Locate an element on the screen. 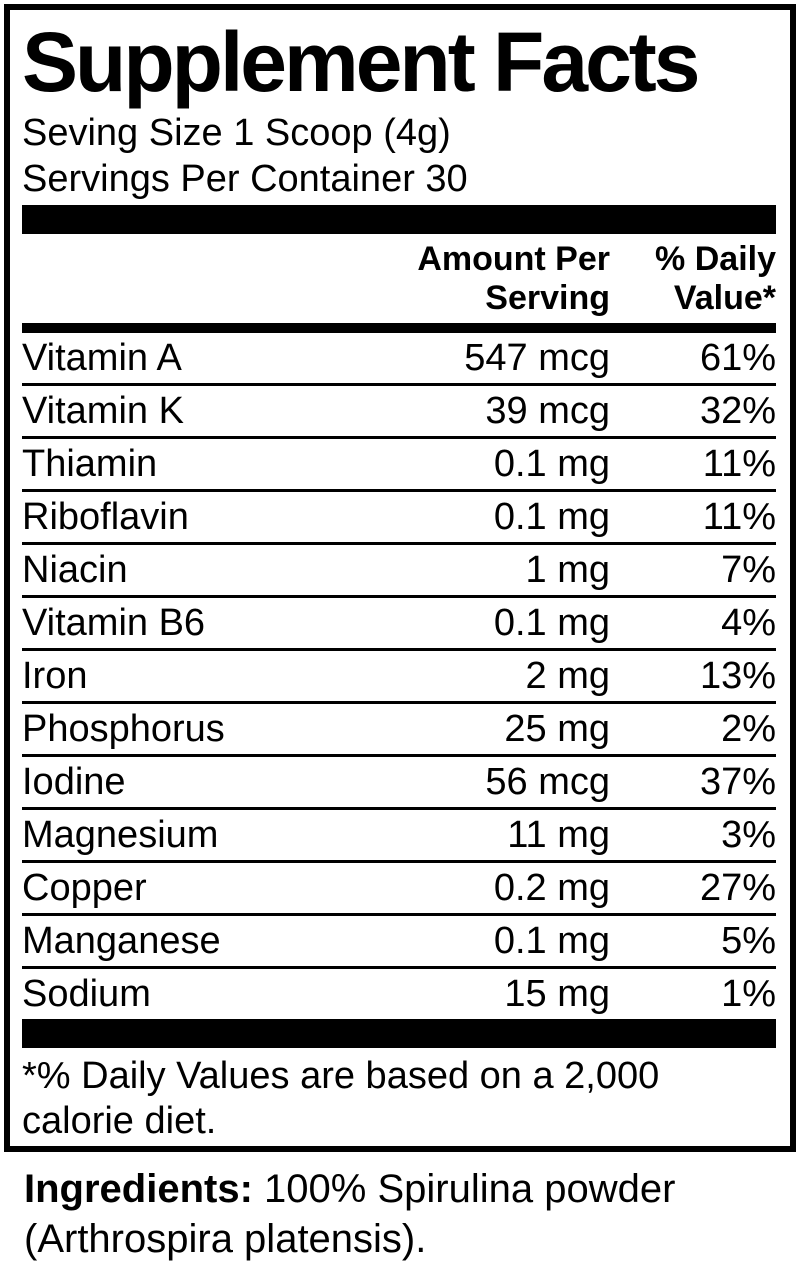 This screenshot has height=1264, width=800. nutrient-row: Vitamin B6 0.1 mg 4% is located at coordinates (399, 624).